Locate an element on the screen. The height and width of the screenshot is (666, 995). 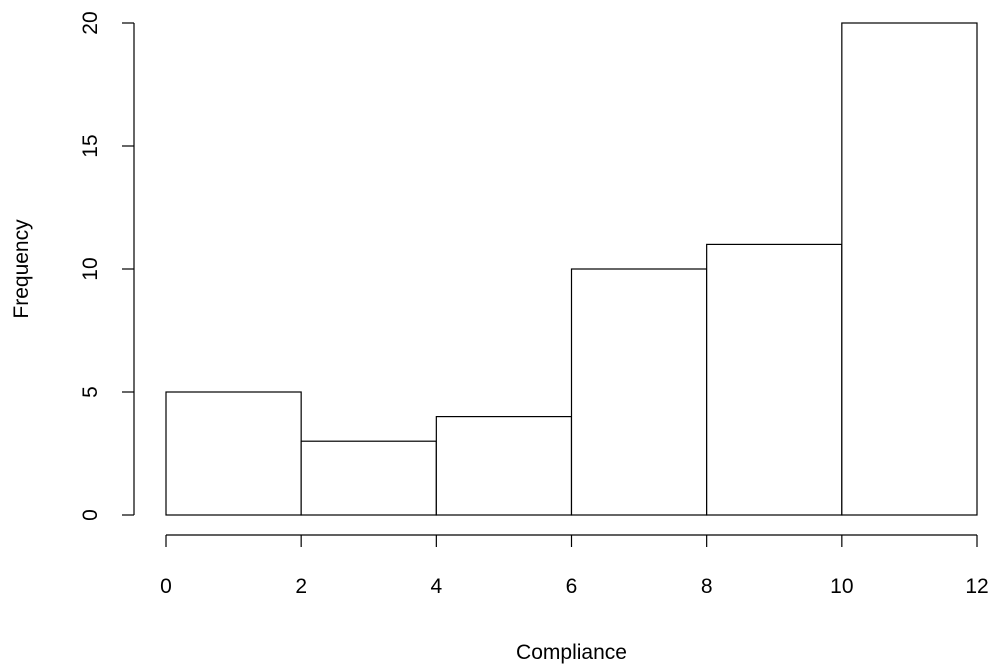
x-tick-label: 4 is located at coordinates (436, 586).